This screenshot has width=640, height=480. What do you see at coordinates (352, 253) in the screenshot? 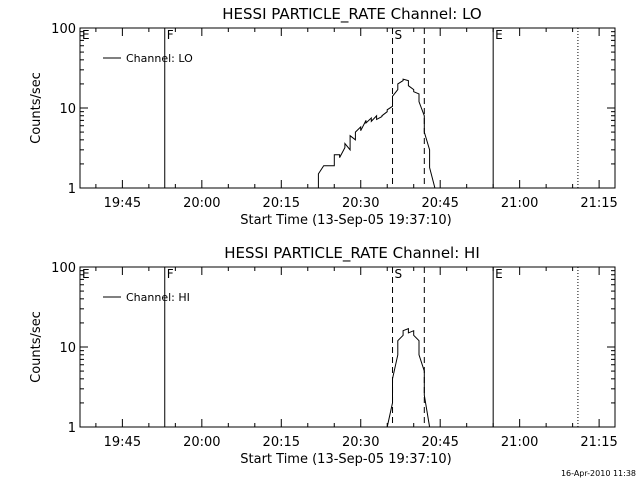
I see `chart-title: HESSI PARTICLE_RATE Channel: HI` at bounding box center [352, 253].